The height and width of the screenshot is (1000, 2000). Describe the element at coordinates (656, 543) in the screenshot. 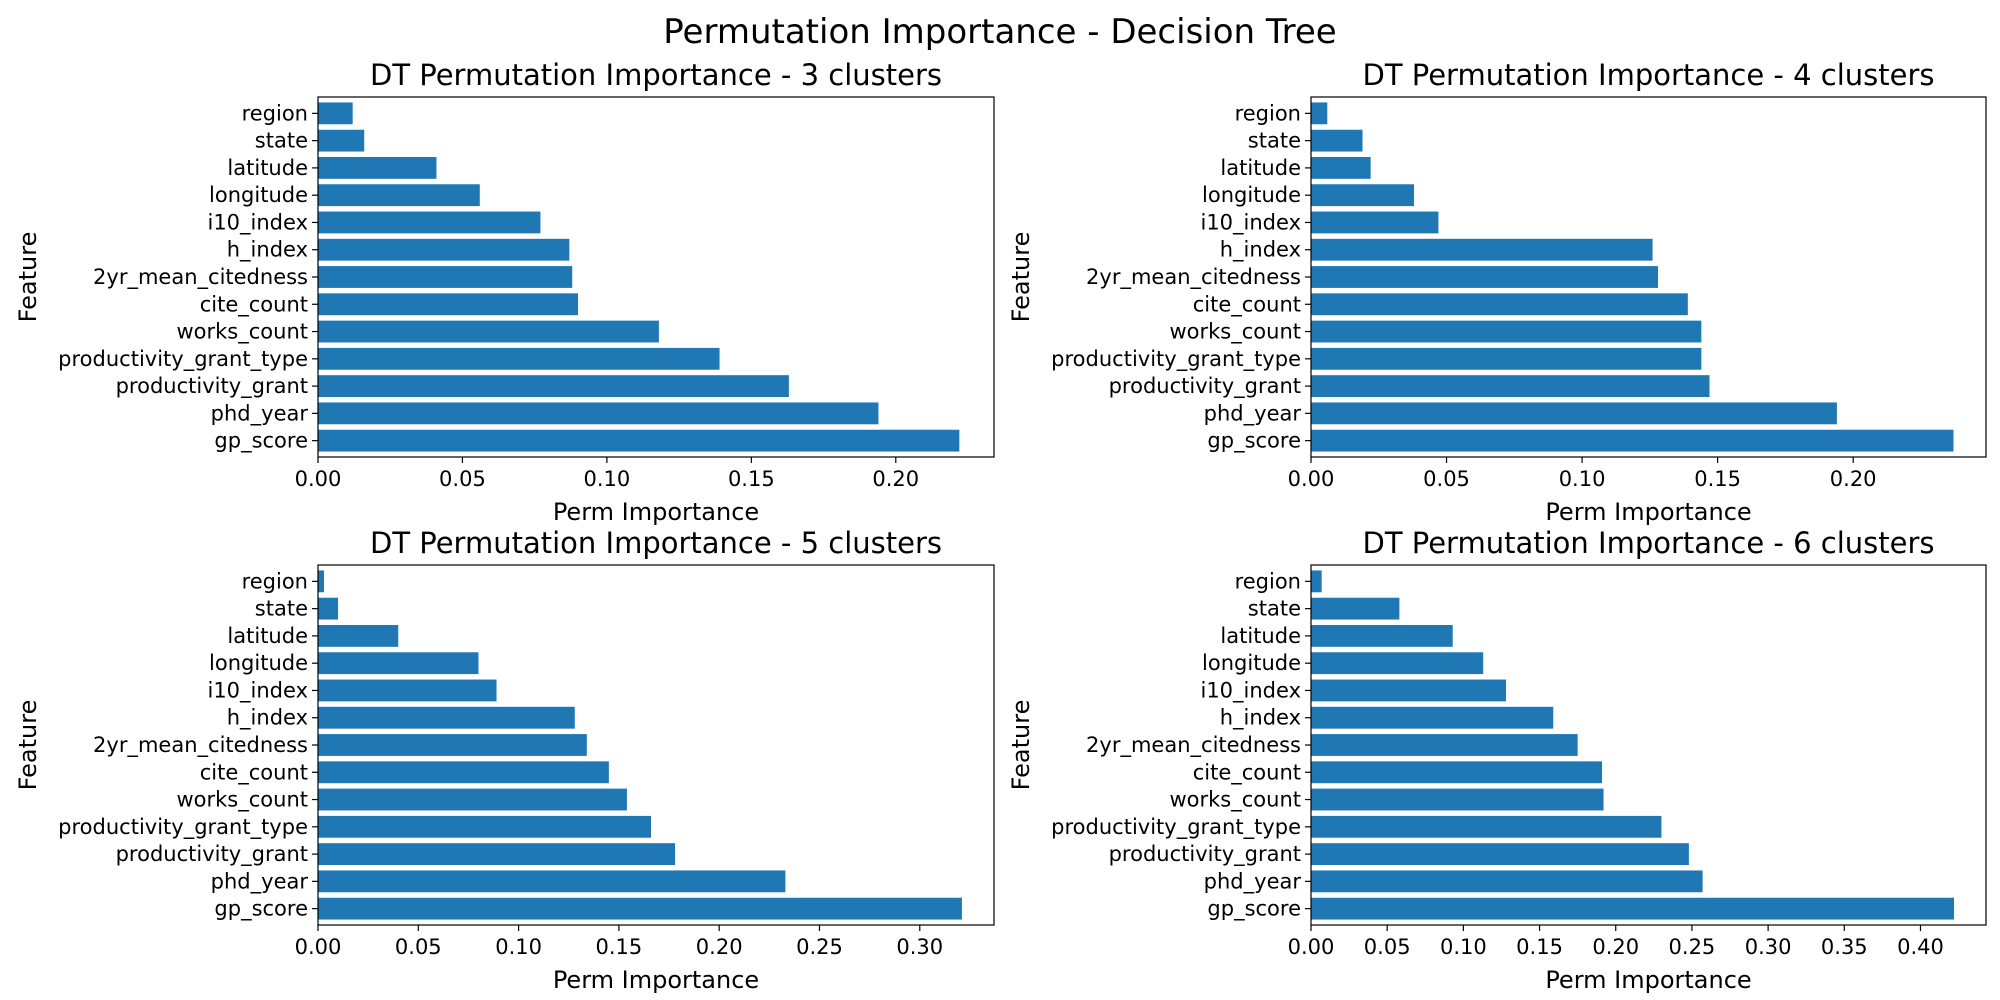

I see `chart-title: DT Permutation Importance - 5 clusters` at that location.